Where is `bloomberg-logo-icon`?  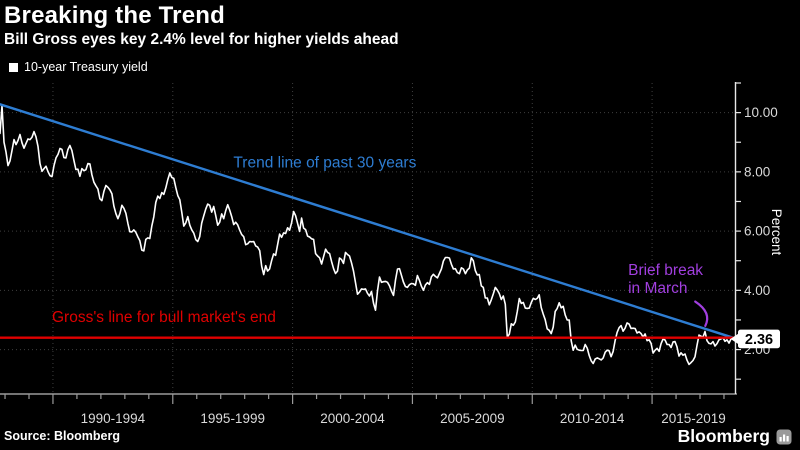 bloomberg-logo-icon is located at coordinates (784, 436).